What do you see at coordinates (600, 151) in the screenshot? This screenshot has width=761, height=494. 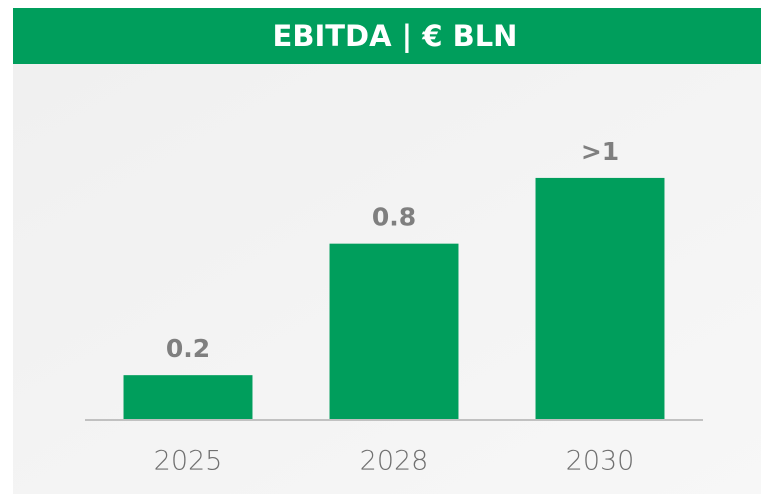 I see `value-label: >1` at bounding box center [600, 151].